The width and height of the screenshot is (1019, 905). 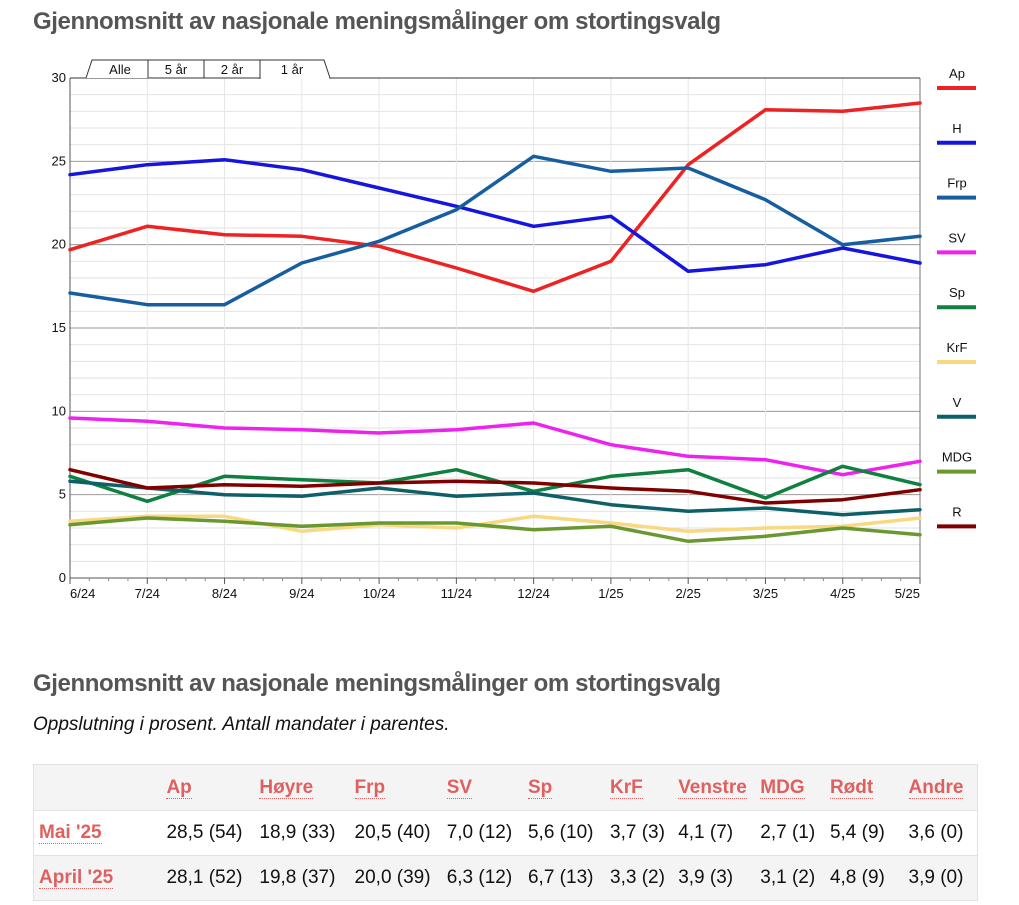 I want to click on party-link: Ap, so click(x=179, y=787).